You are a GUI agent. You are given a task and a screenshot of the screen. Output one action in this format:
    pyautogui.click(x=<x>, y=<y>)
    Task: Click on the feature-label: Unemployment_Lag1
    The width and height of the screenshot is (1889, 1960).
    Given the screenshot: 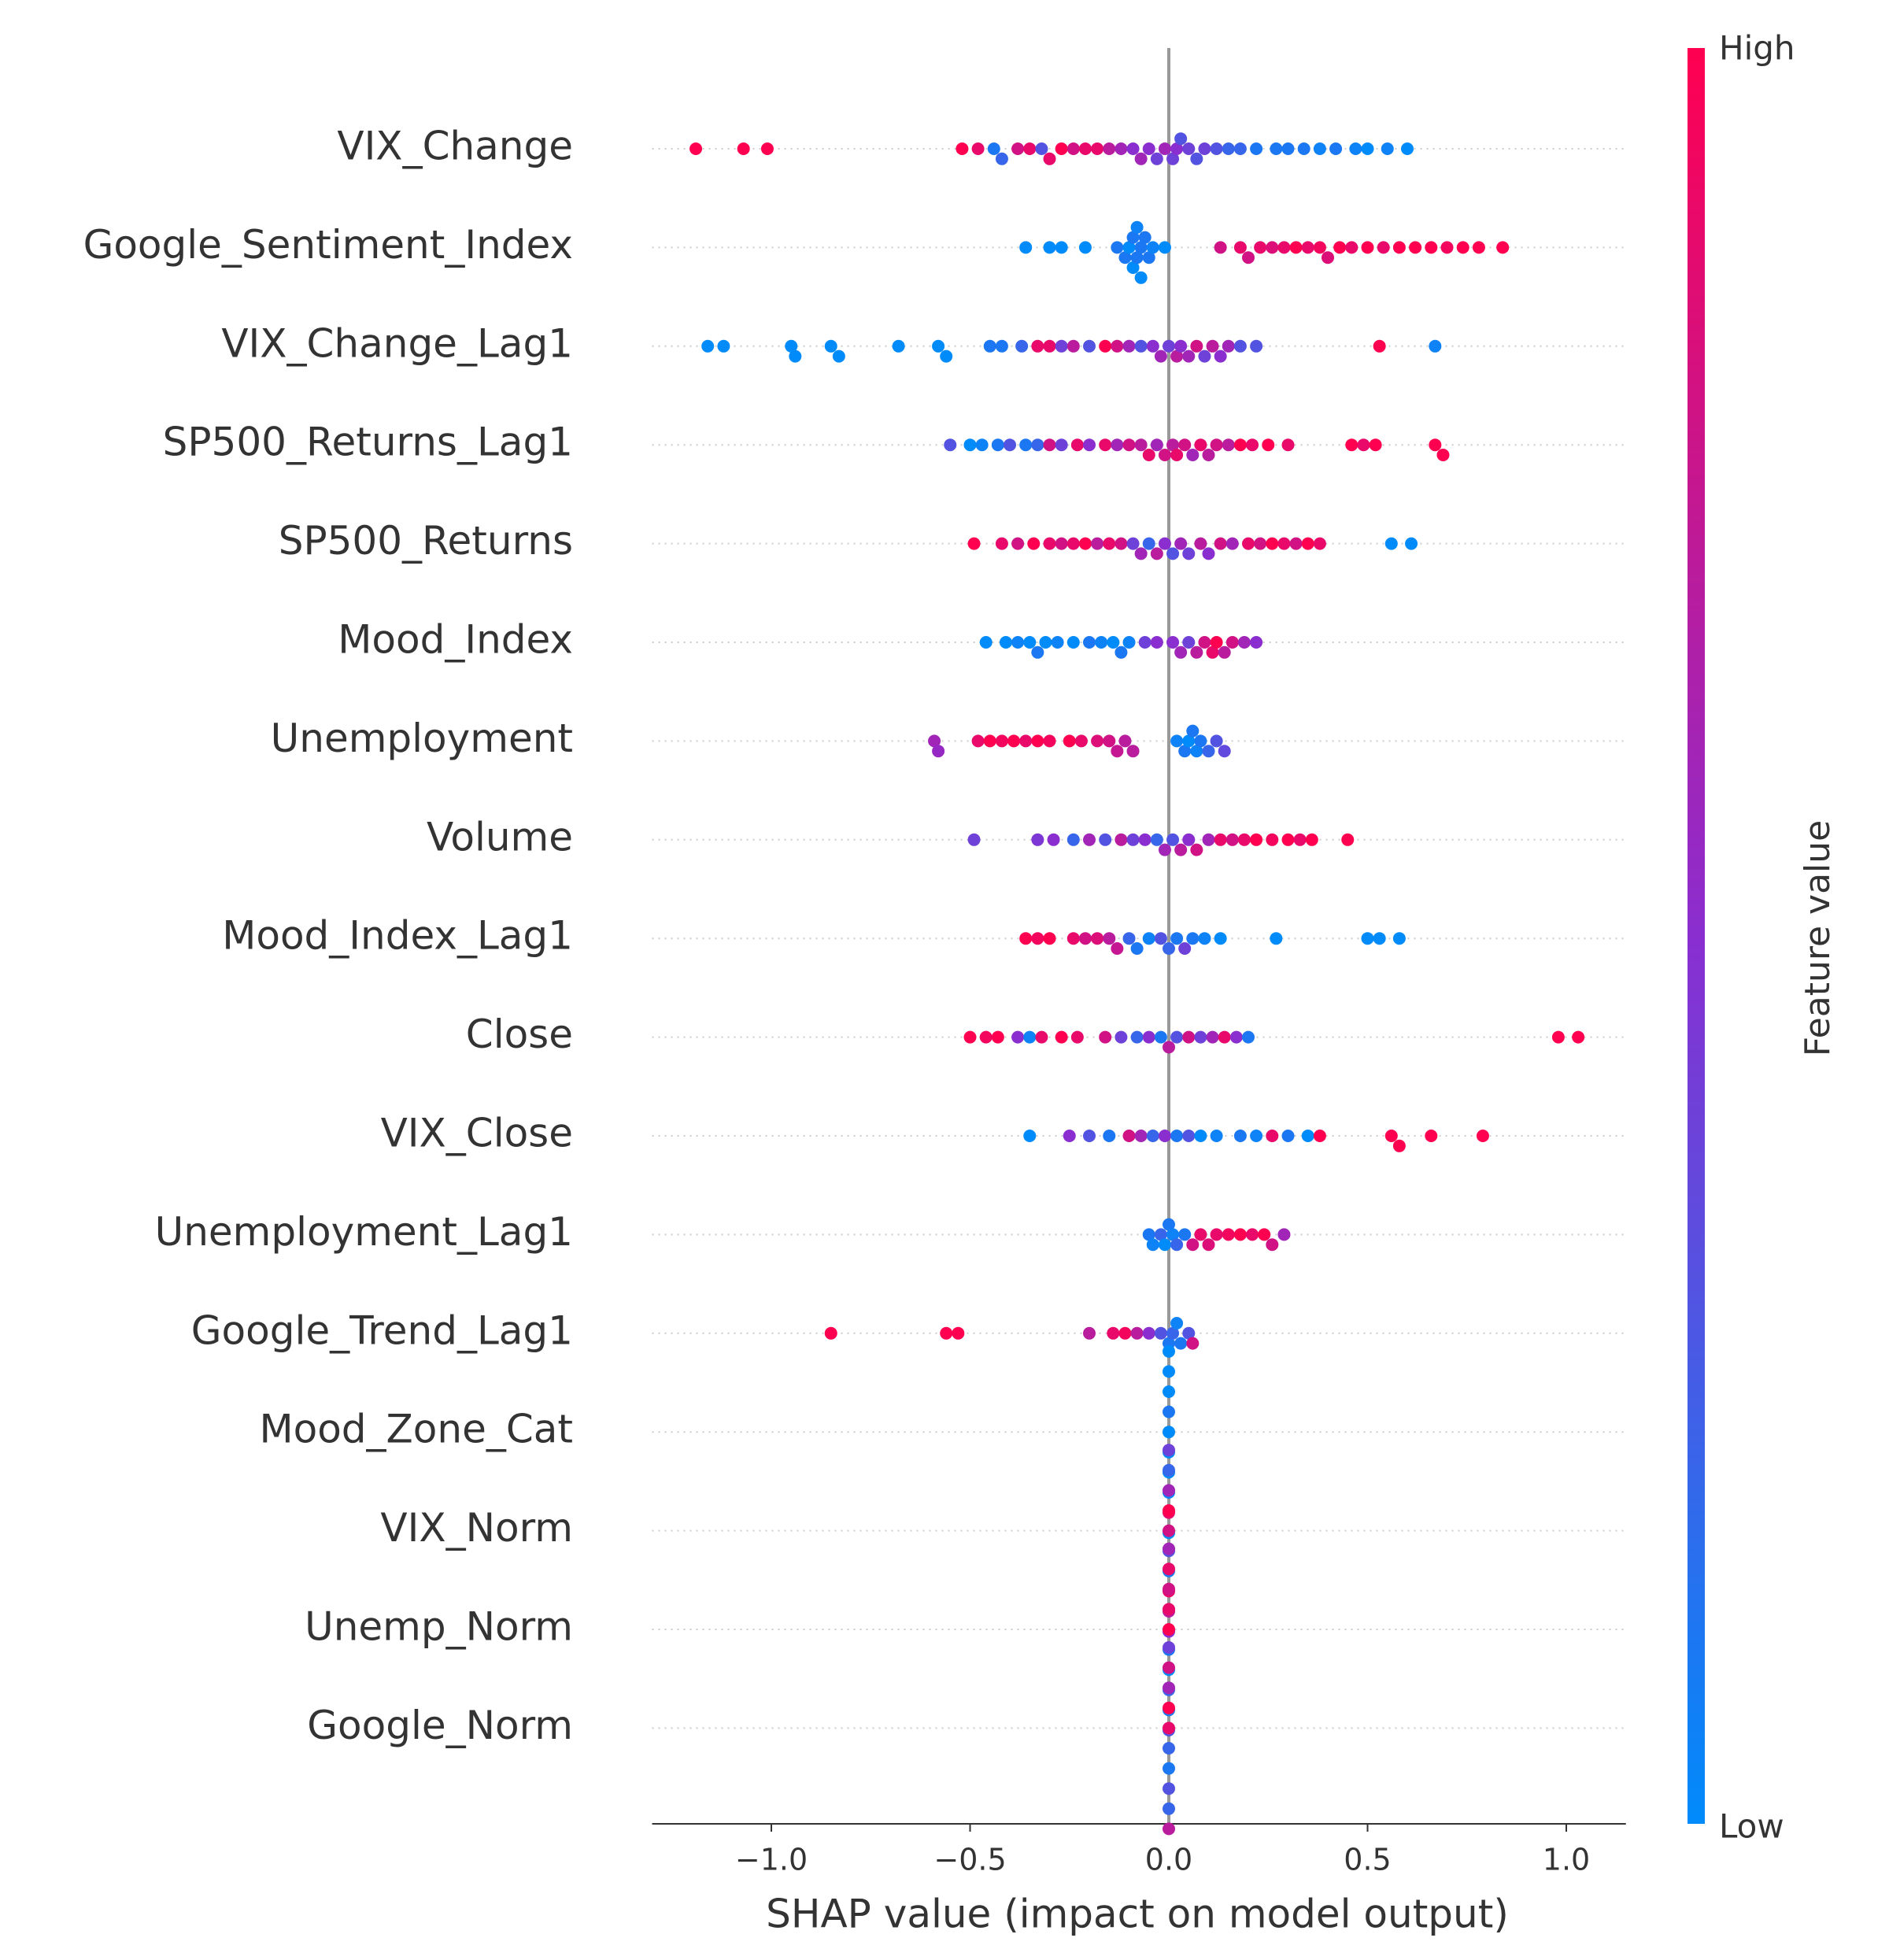 What is the action you would take?
    pyautogui.click(x=364, y=1232)
    